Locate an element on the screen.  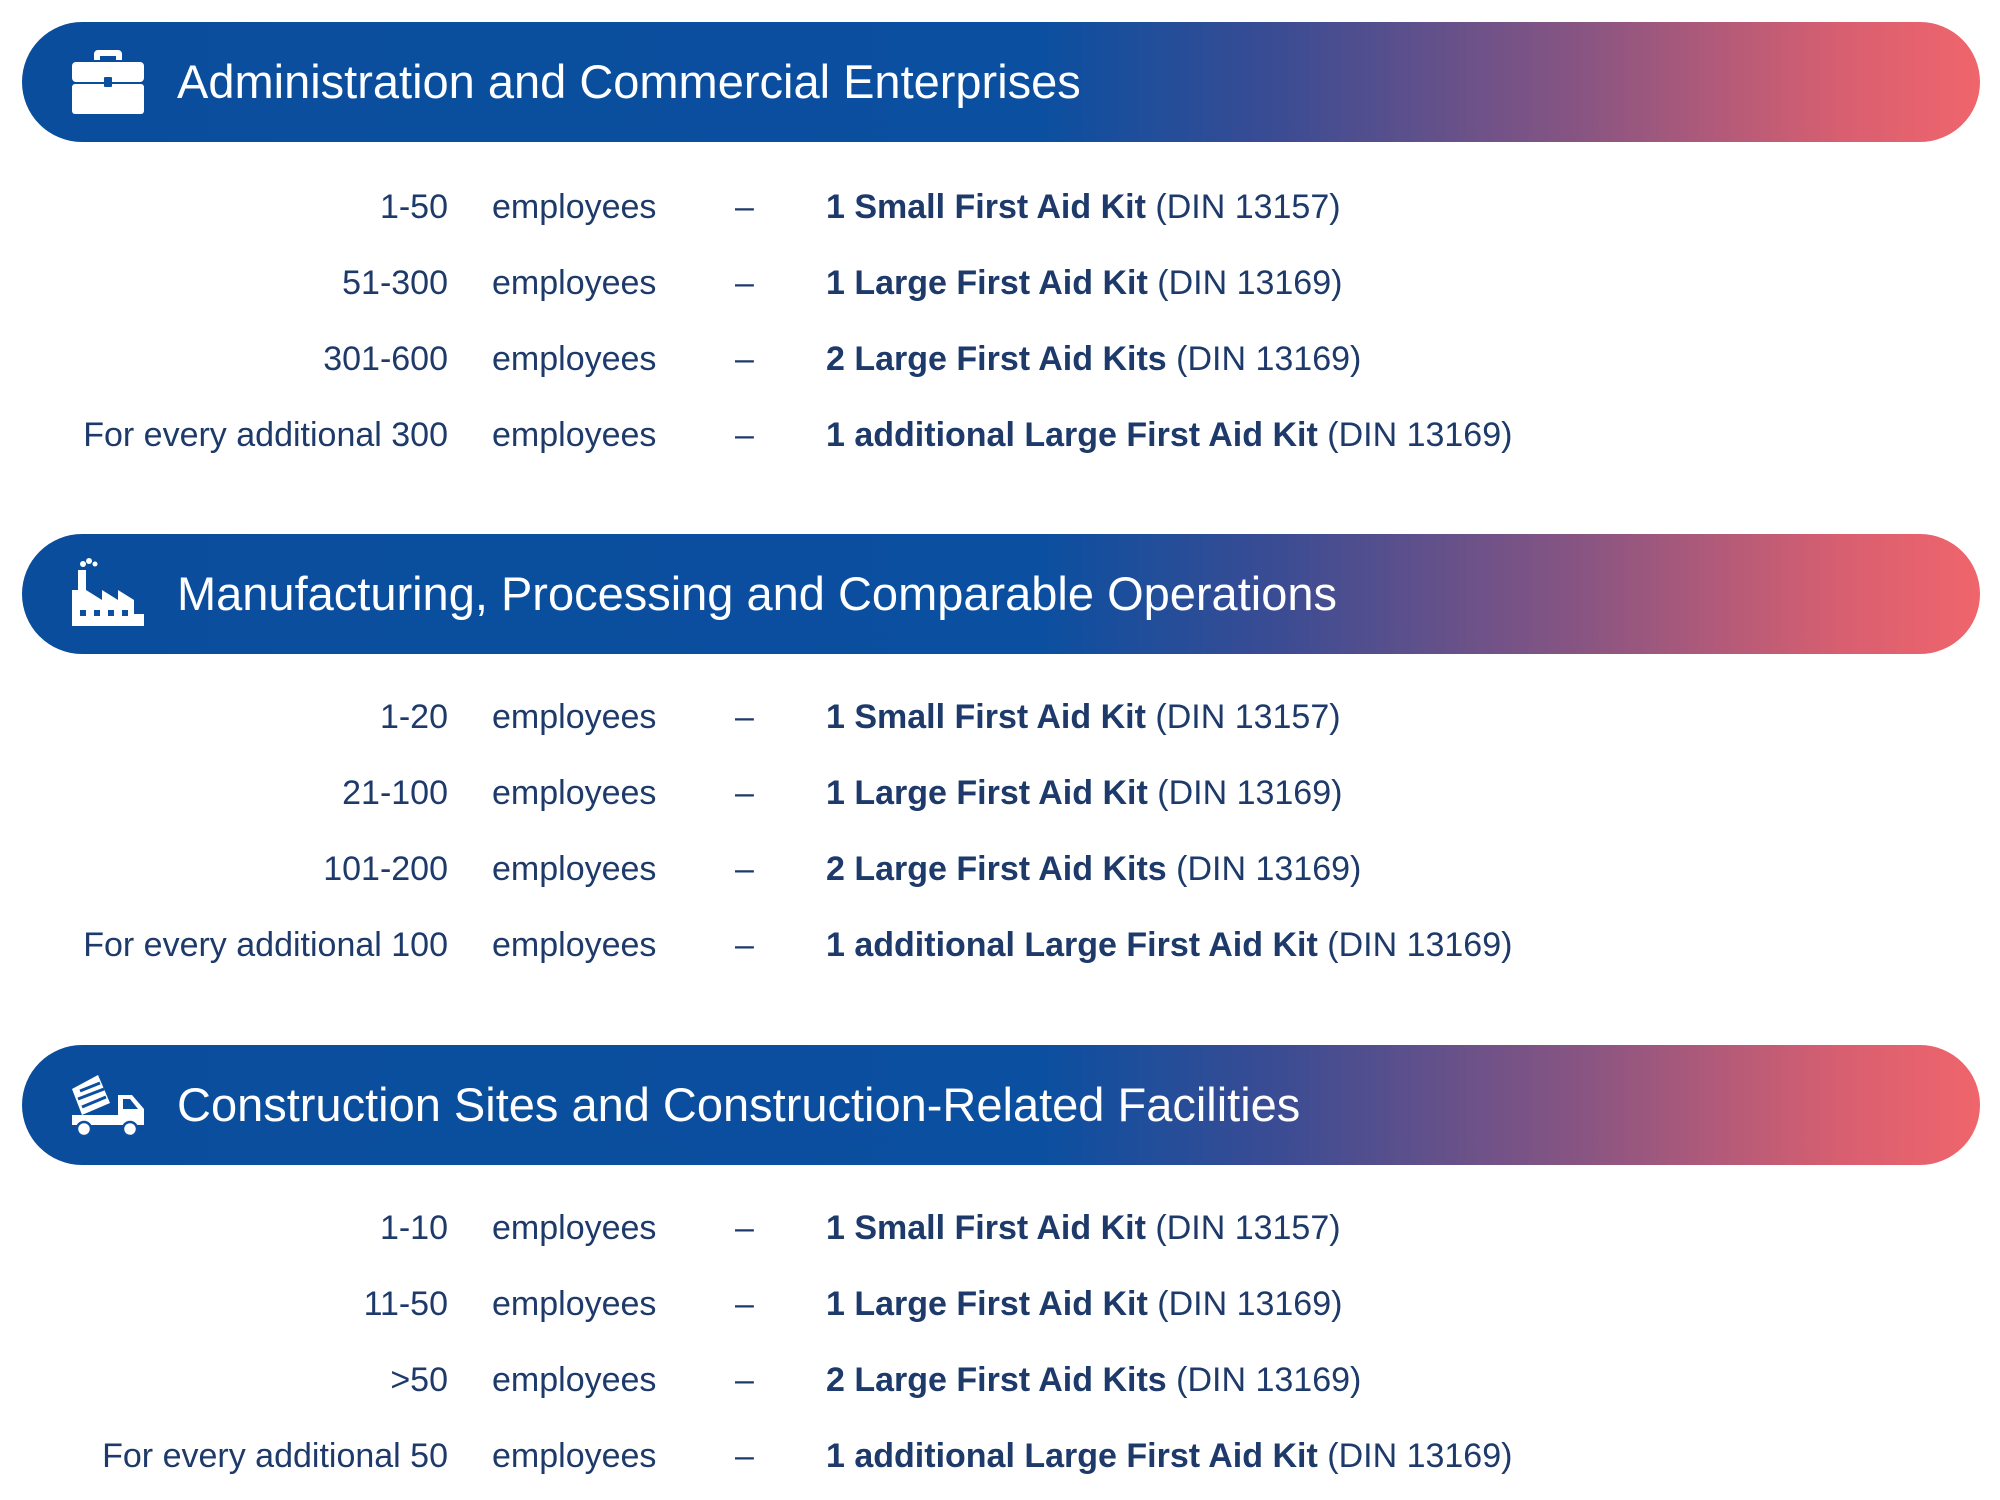
employee-range: 21-100 is located at coordinates (395, 793).